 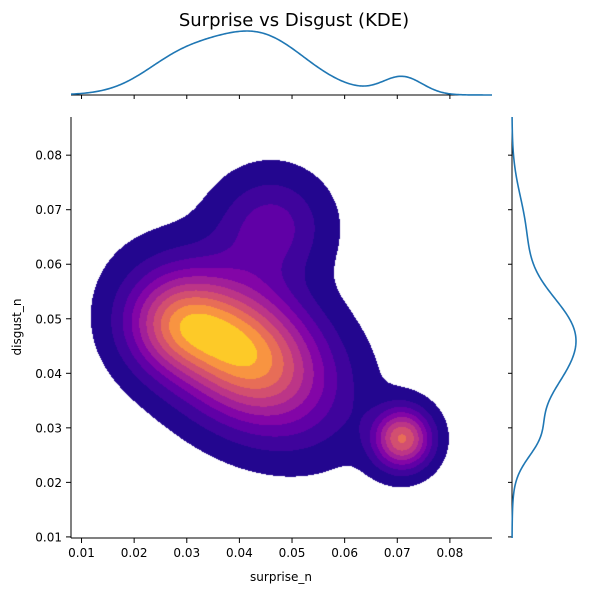 What do you see at coordinates (397, 553) in the screenshot?
I see `x-tick-label: 0.07` at bounding box center [397, 553].